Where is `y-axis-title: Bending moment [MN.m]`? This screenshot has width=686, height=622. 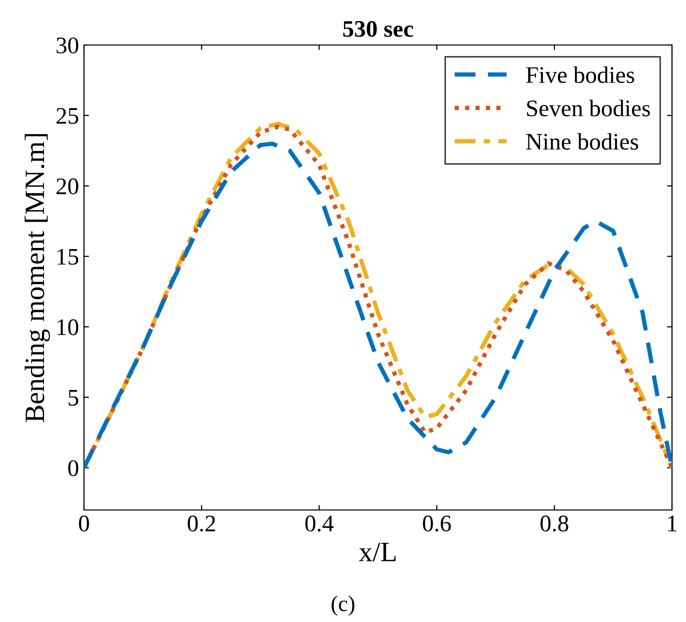 y-axis-title: Bending moment [MN.m] is located at coordinates (37, 278).